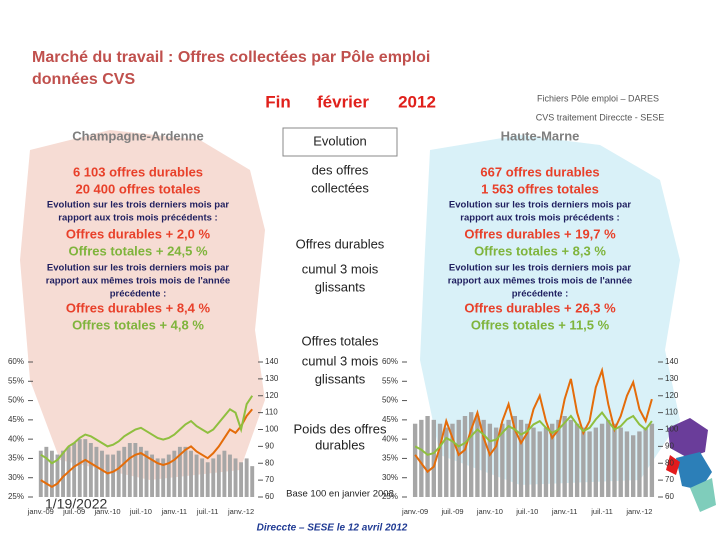 This screenshot has width=720, height=540. I want to click on x-tick-label: juil.-09, so click(451, 511).